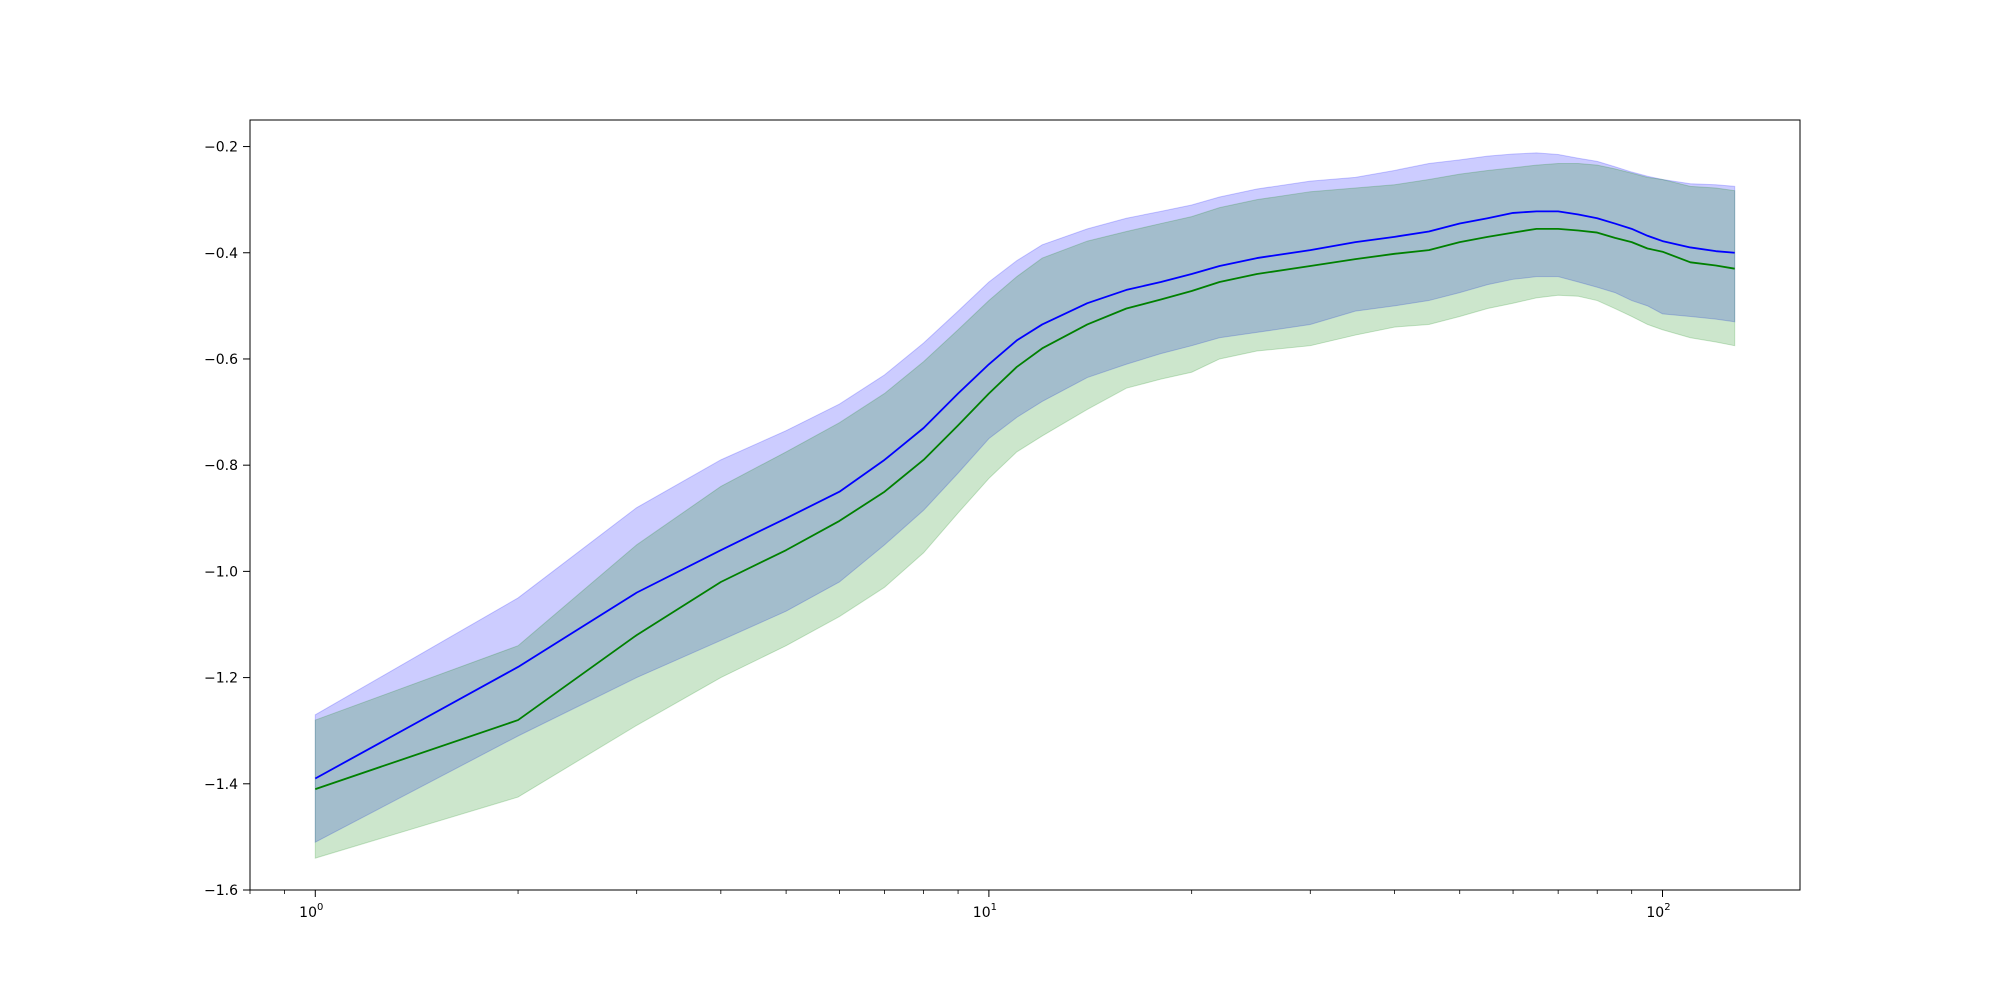 This screenshot has height=1000, width=2000. I want to click on y-tick-label: −1.6, so click(221, 891).